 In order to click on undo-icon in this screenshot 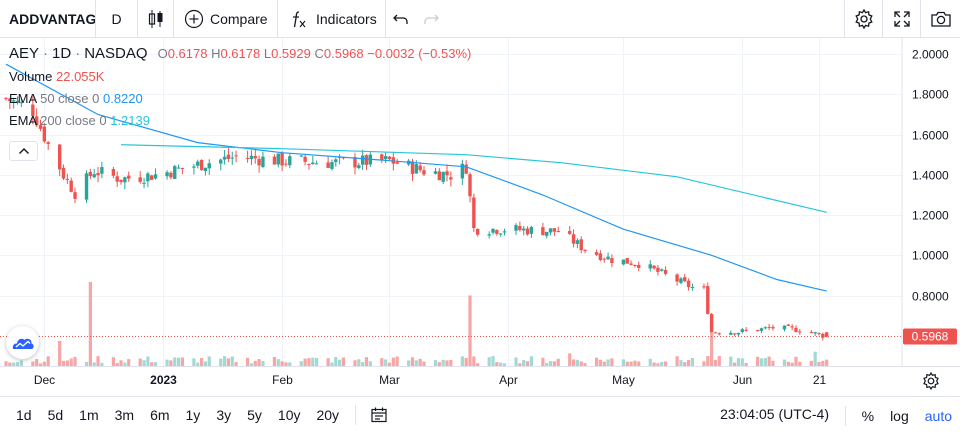, I will do `click(401, 19)`.